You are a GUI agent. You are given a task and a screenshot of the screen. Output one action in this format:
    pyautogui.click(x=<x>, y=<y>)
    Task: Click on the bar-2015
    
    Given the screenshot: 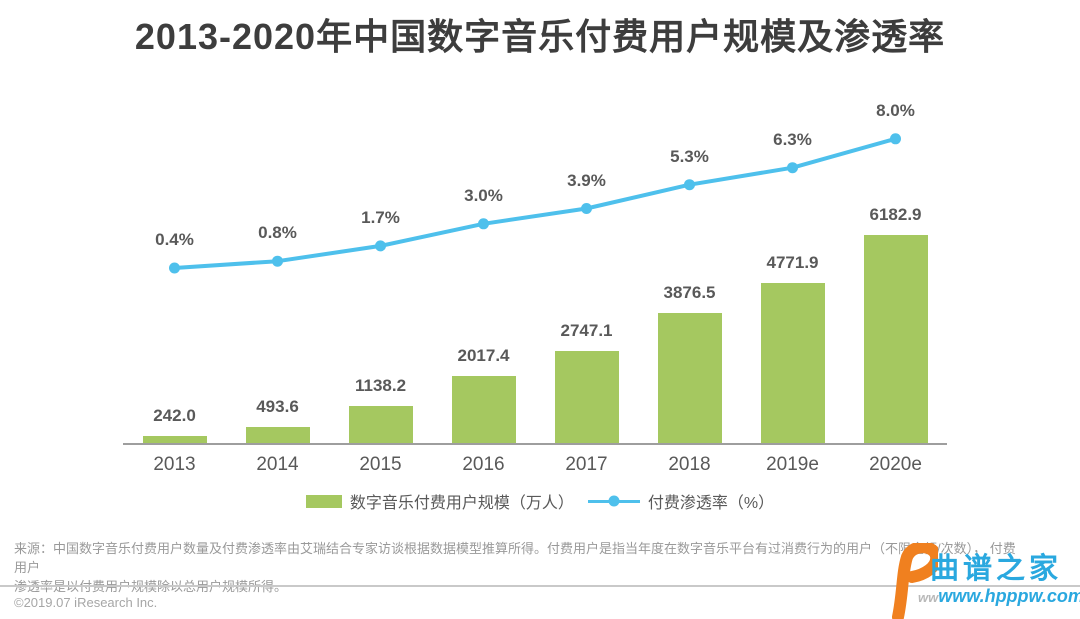 What is the action you would take?
    pyautogui.click(x=380, y=424)
    